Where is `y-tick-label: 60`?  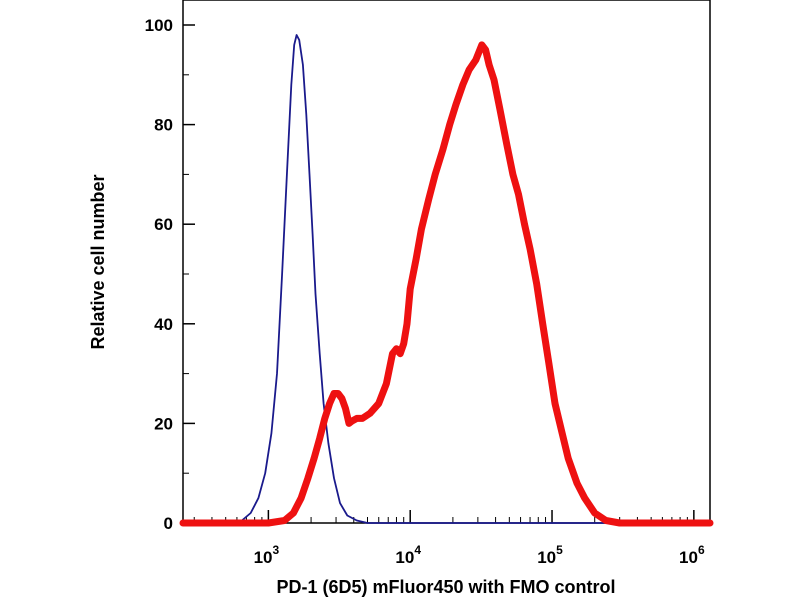 y-tick-label: 60 is located at coordinates (163, 224).